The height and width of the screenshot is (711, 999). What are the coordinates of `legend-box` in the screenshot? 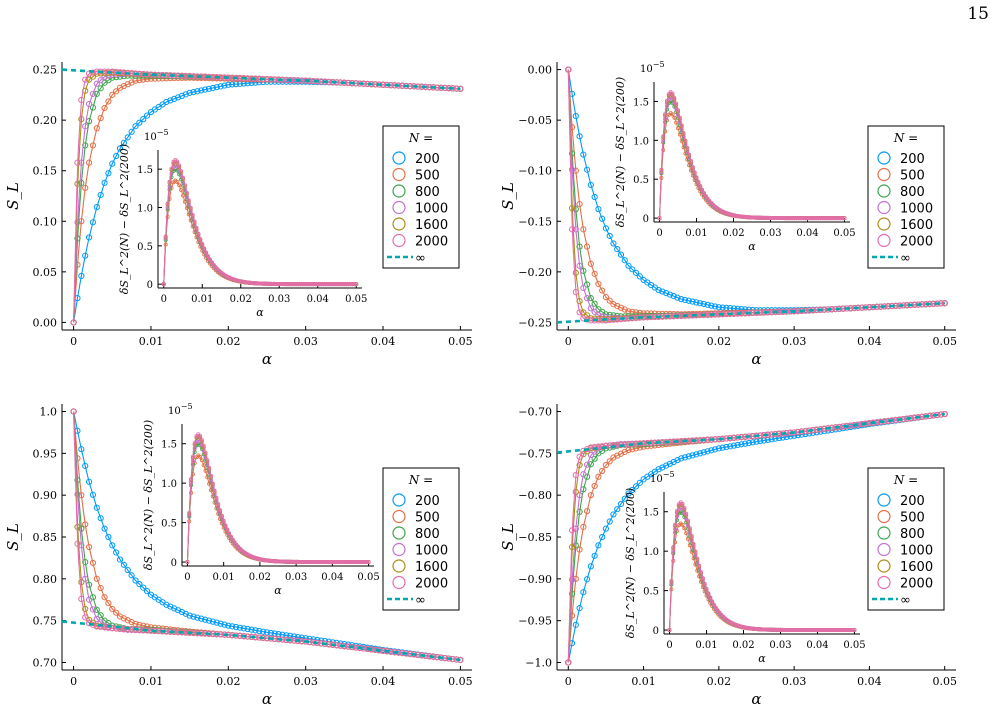 It's located at (906, 197).